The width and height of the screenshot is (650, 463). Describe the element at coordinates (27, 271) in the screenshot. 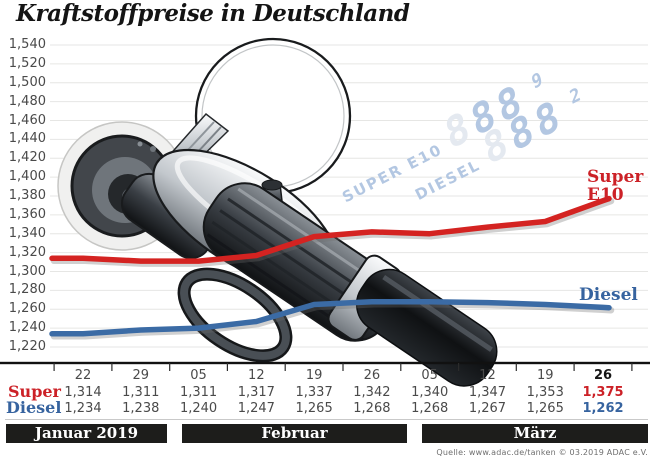

I see `y-axis-tick-label: 1,300` at that location.